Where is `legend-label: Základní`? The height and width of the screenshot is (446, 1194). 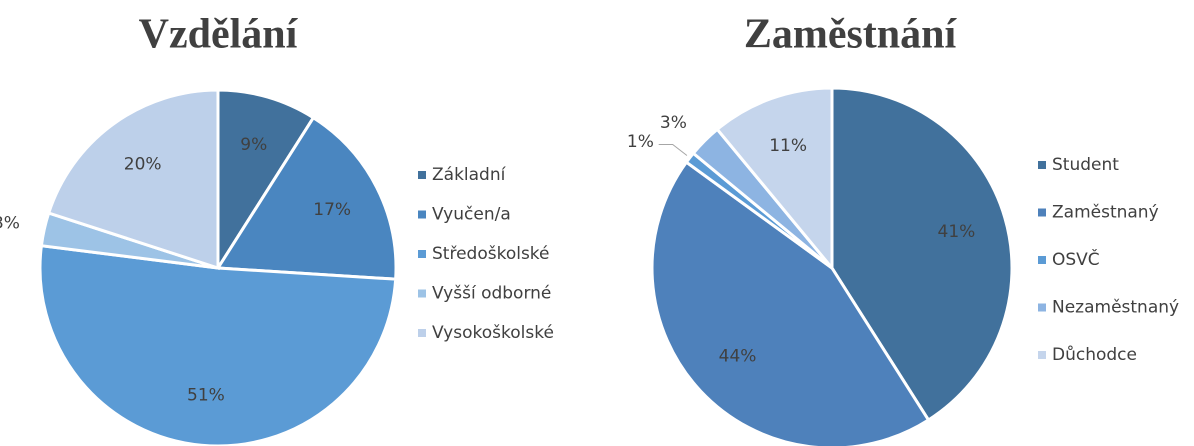
legend-label: Základní is located at coordinates (469, 175).